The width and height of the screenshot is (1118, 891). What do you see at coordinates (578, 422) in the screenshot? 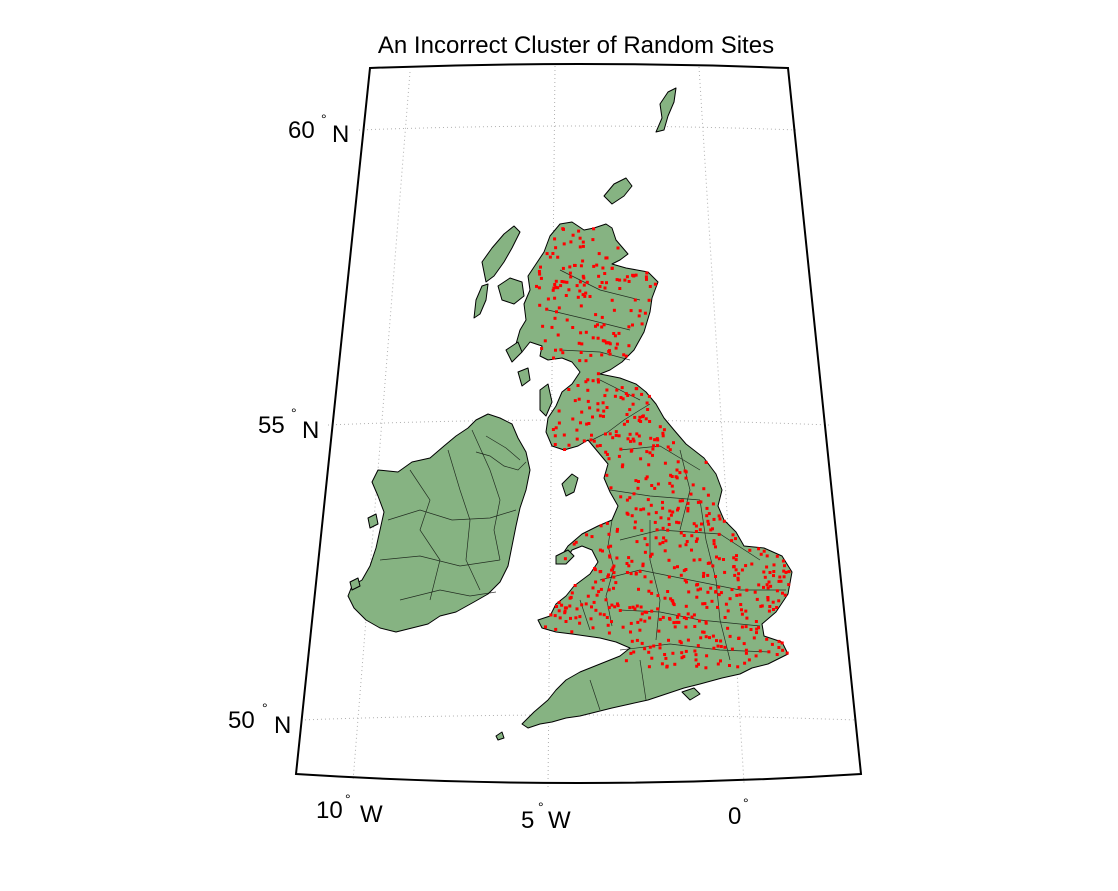
I see `parallel-55n` at bounding box center [578, 422].